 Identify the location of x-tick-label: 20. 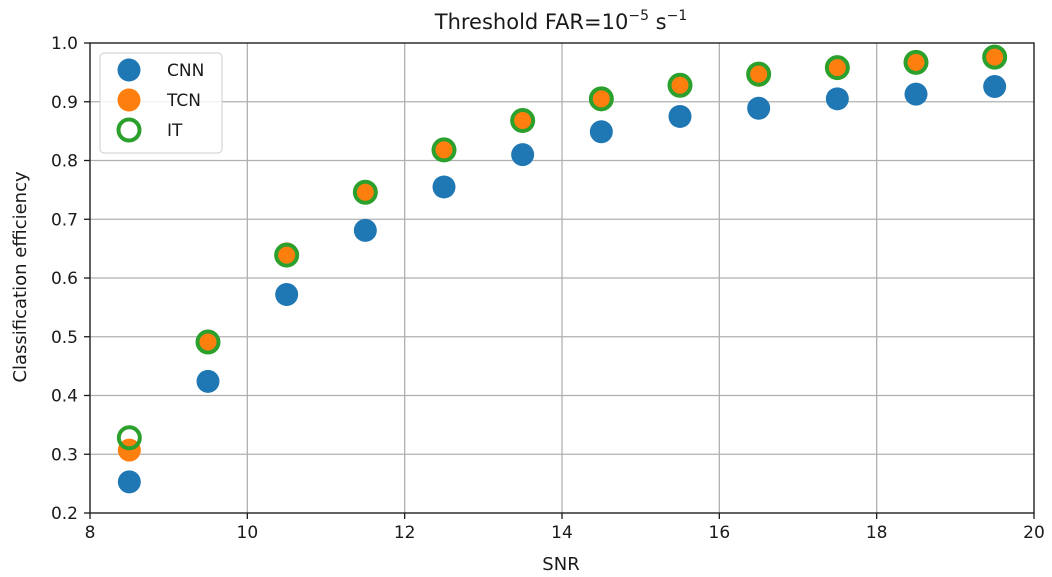
(1034, 533).